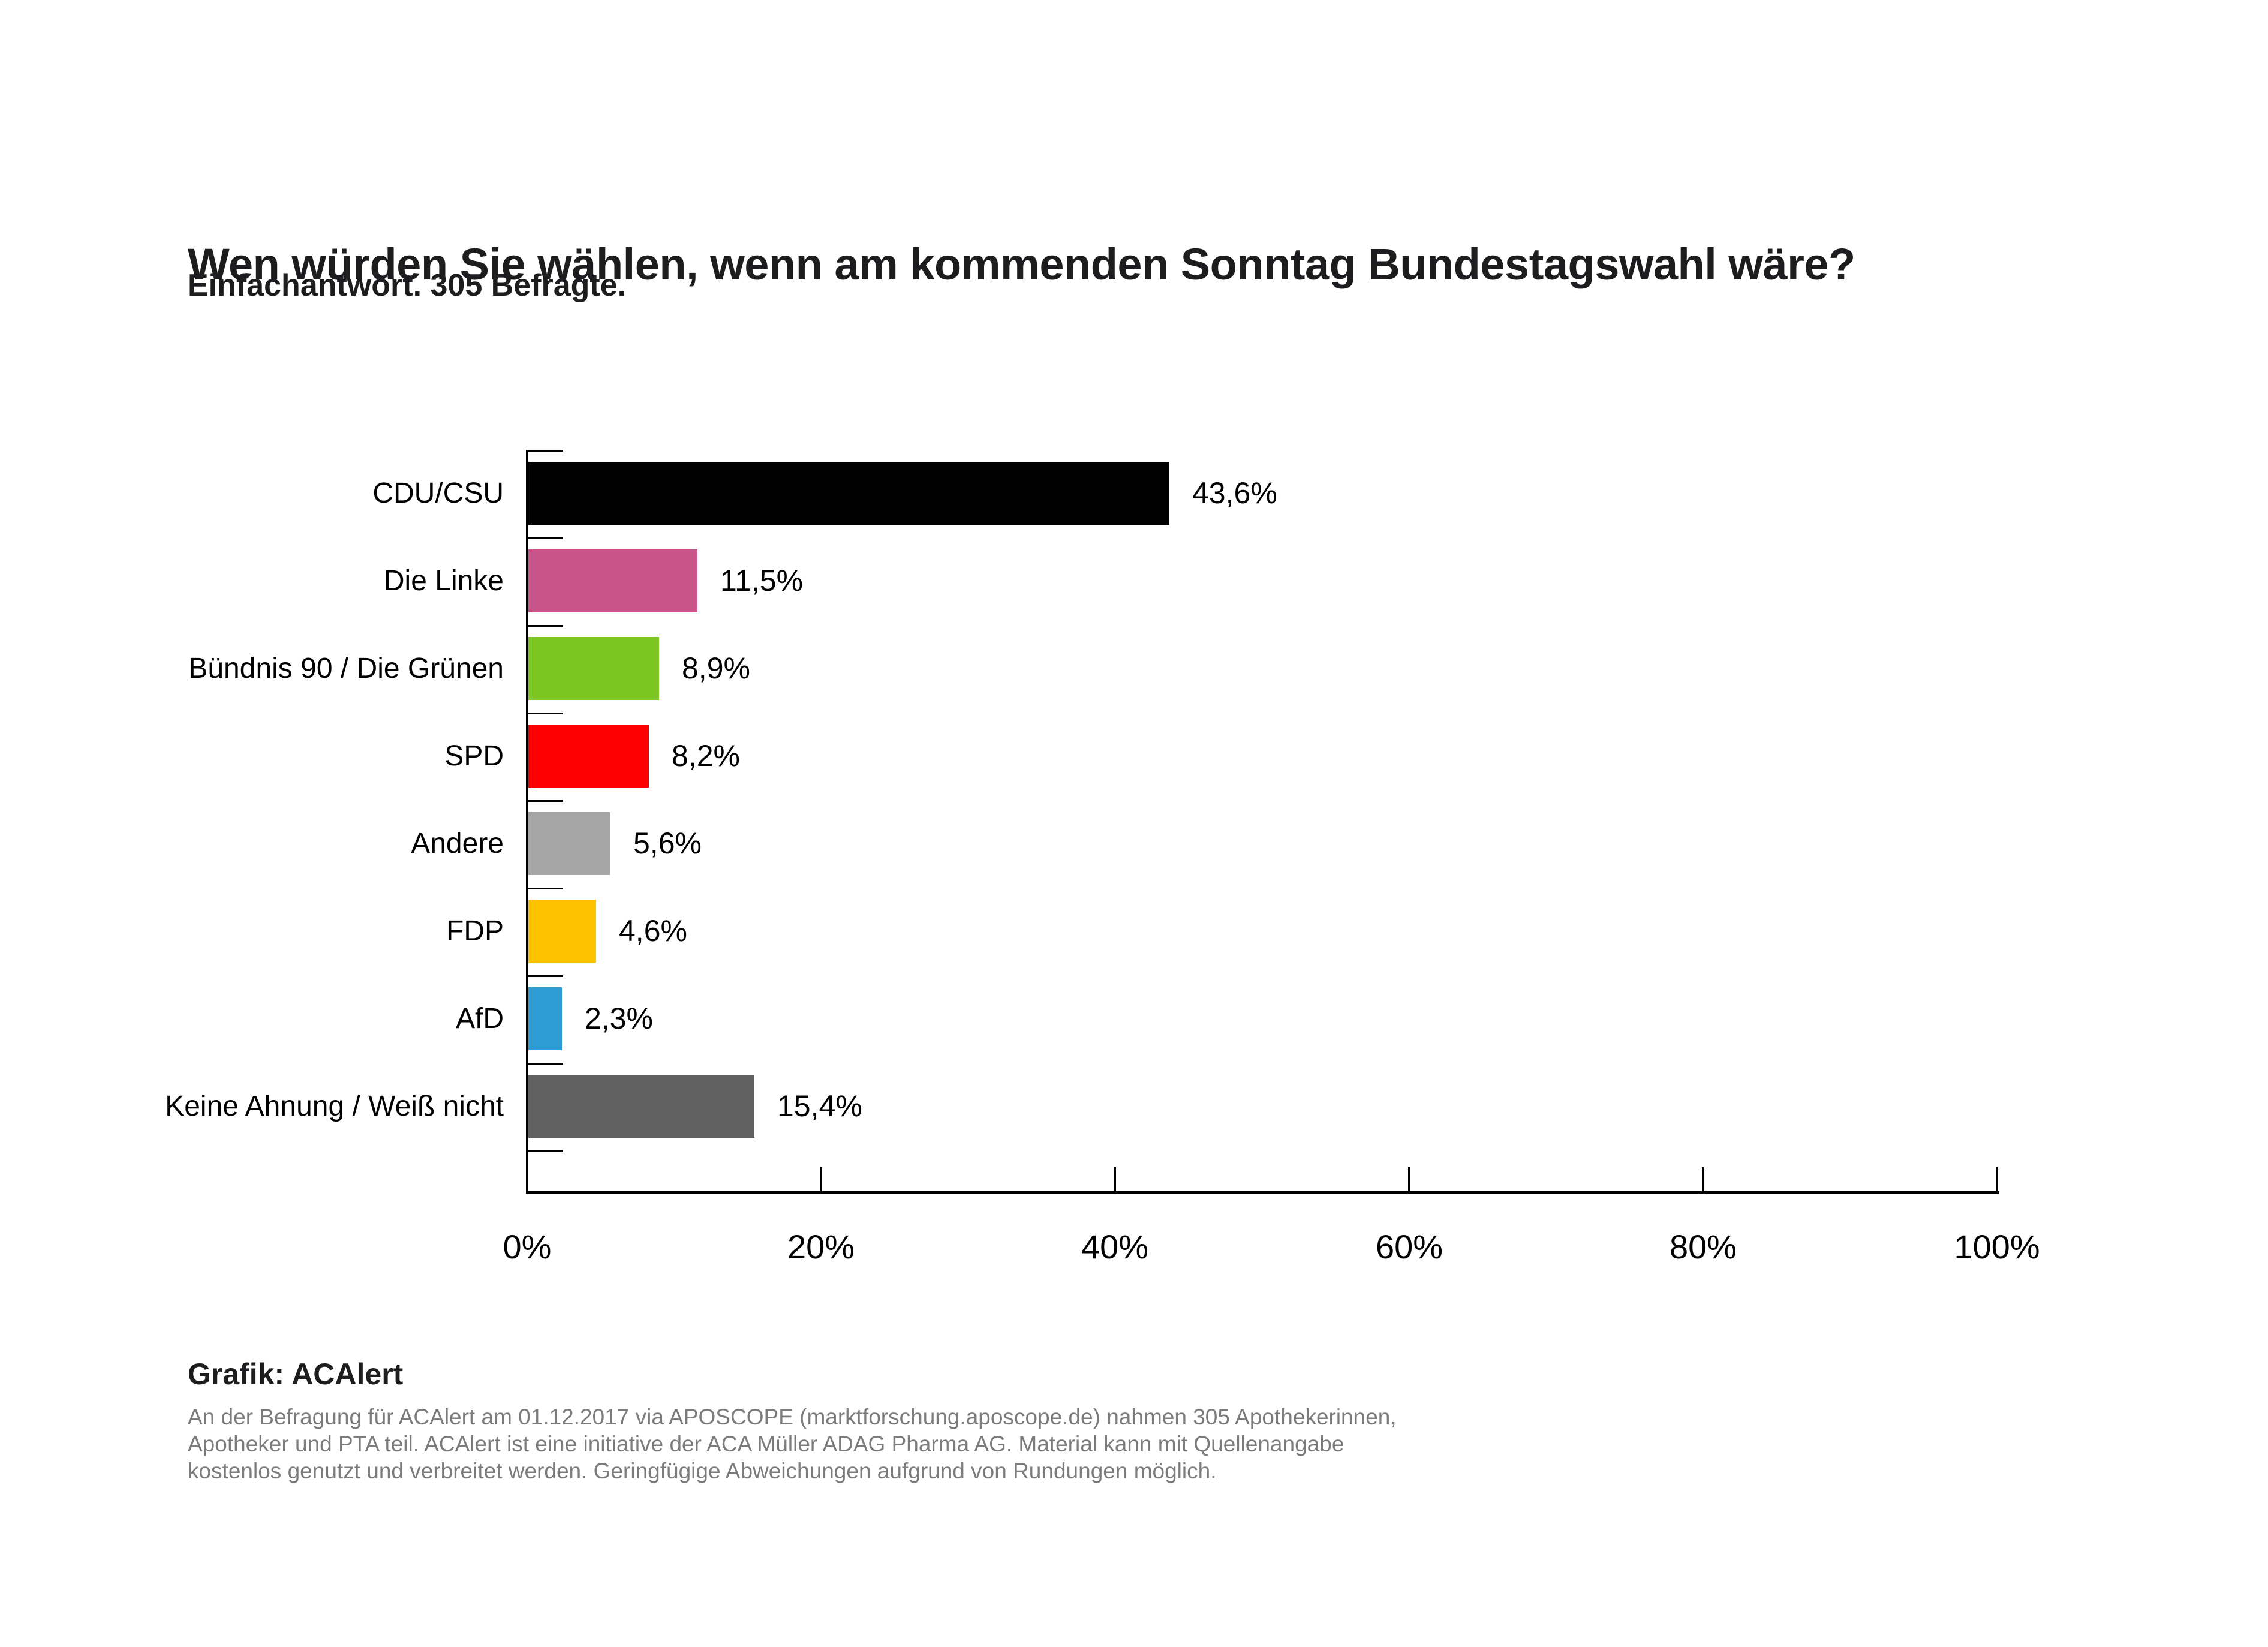  I want to click on credit-line: Grafik: ACAlert, so click(296, 1374).